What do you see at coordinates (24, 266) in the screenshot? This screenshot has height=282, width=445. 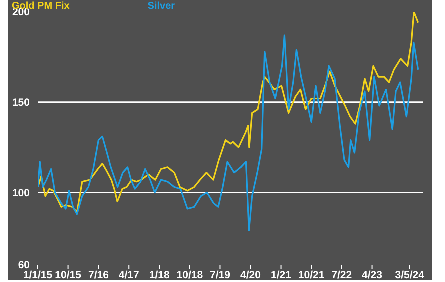 I see `y-tick-label: 60` at bounding box center [24, 266].